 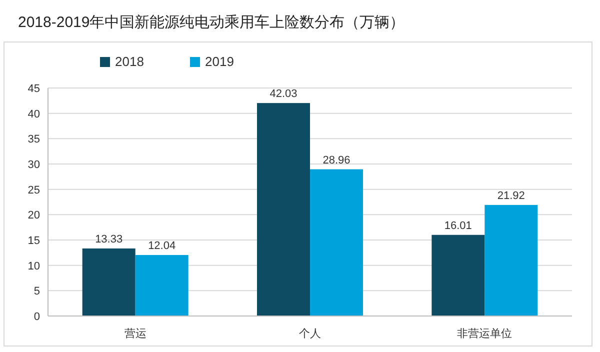 What do you see at coordinates (511, 196) in the screenshot?
I see `data-label: 21.92` at bounding box center [511, 196].